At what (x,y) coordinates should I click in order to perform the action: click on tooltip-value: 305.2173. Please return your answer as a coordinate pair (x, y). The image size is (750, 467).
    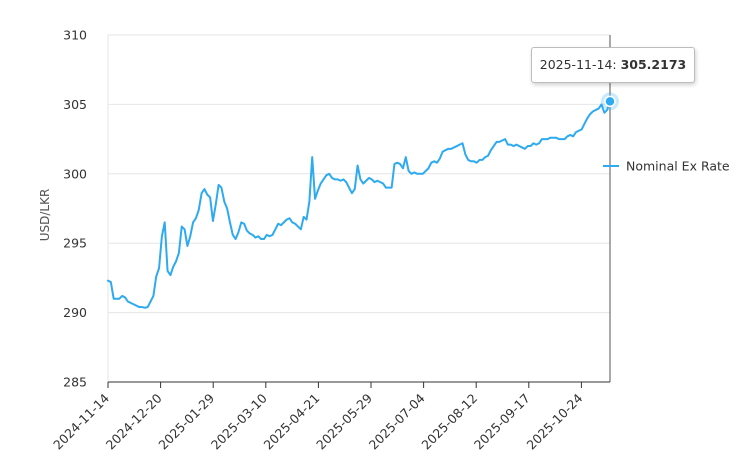
    Looking at the image, I should click on (653, 64).